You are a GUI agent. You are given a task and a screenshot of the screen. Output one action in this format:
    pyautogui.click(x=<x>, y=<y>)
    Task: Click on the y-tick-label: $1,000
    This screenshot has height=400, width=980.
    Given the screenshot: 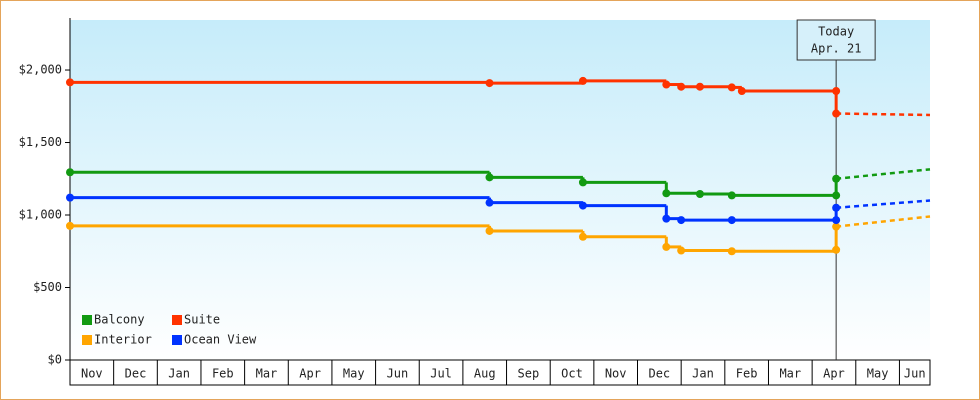 What is the action you would take?
    pyautogui.click(x=40, y=215)
    